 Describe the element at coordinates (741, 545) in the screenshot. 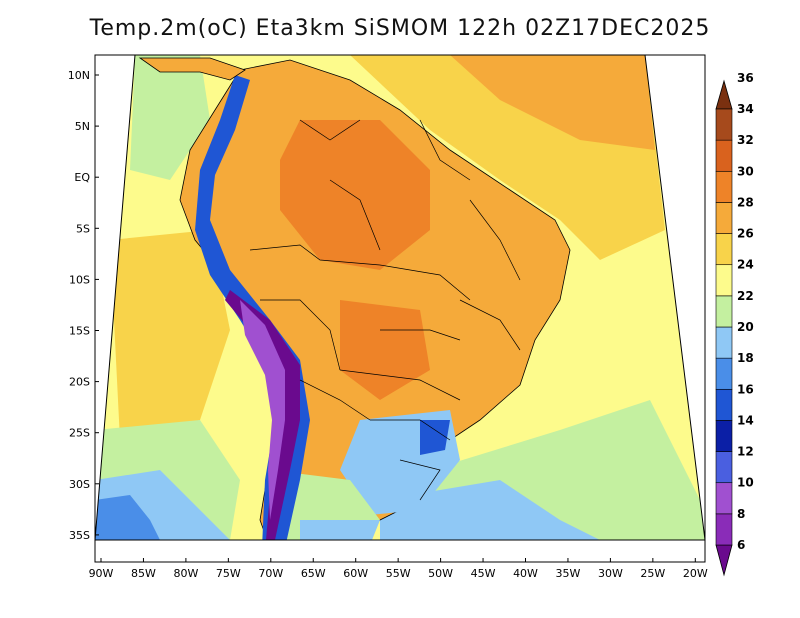

I see `colorbar-label: 6` at that location.